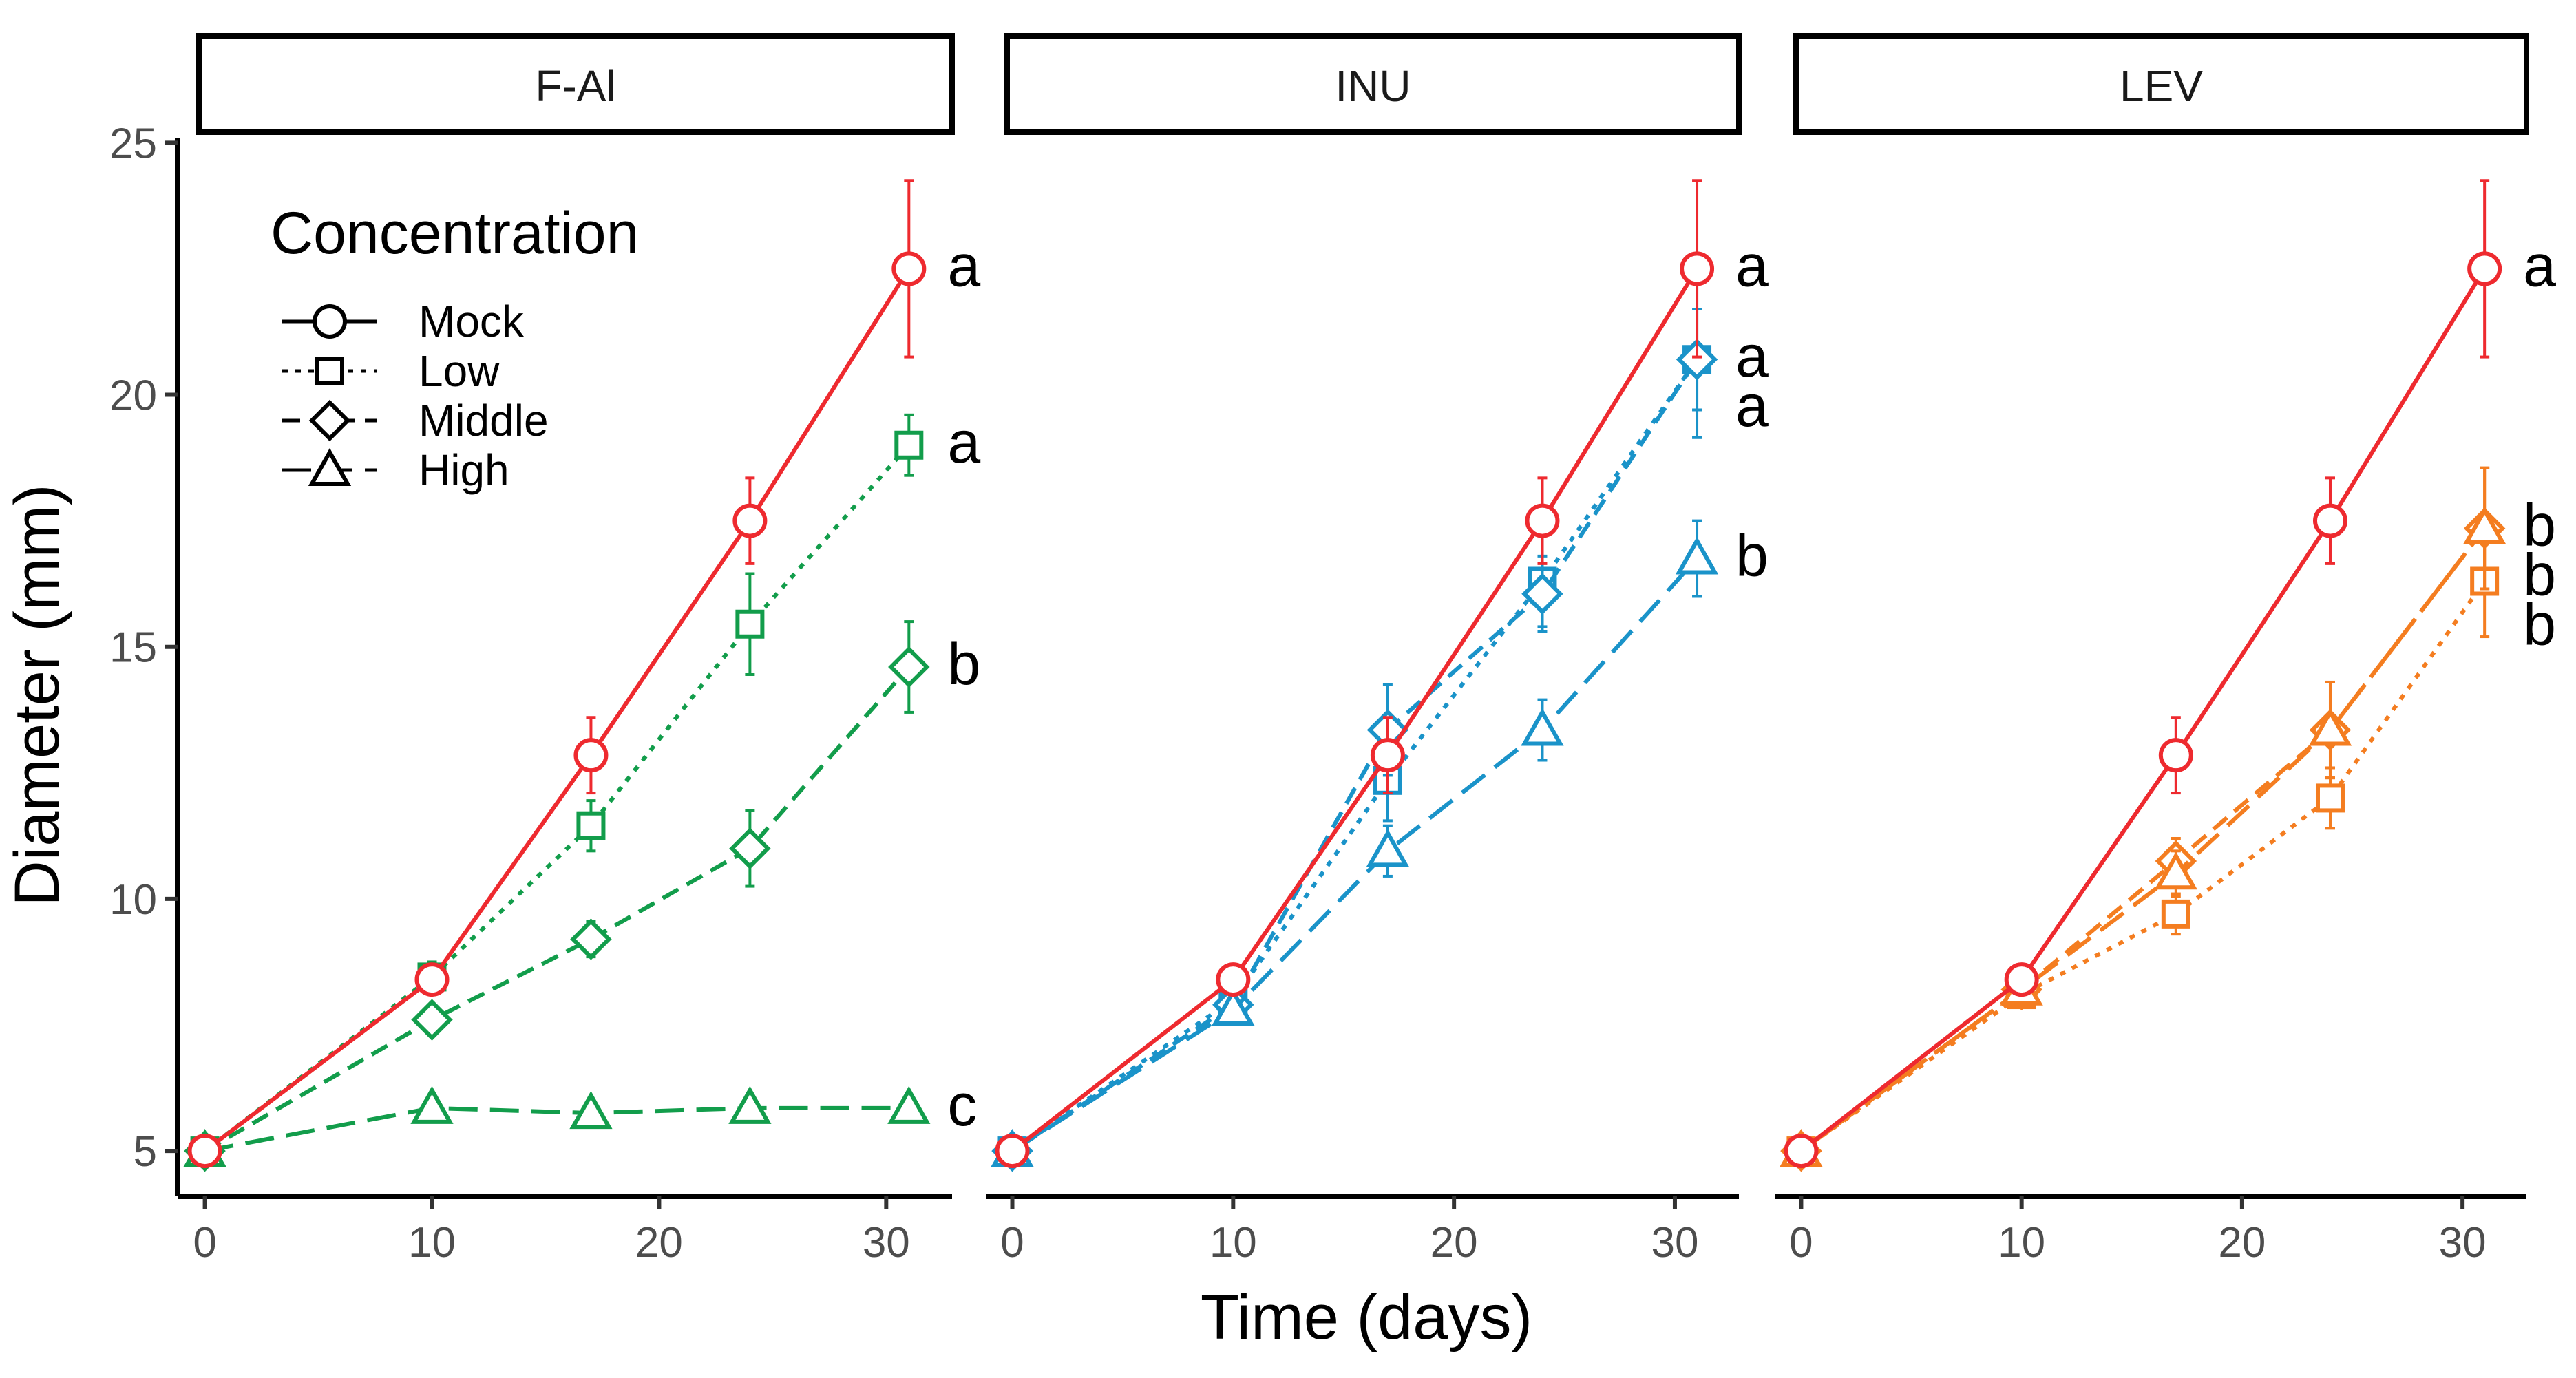 The image size is (2576, 1378). I want to click on panel-title-inu: INU, so click(1373, 86).